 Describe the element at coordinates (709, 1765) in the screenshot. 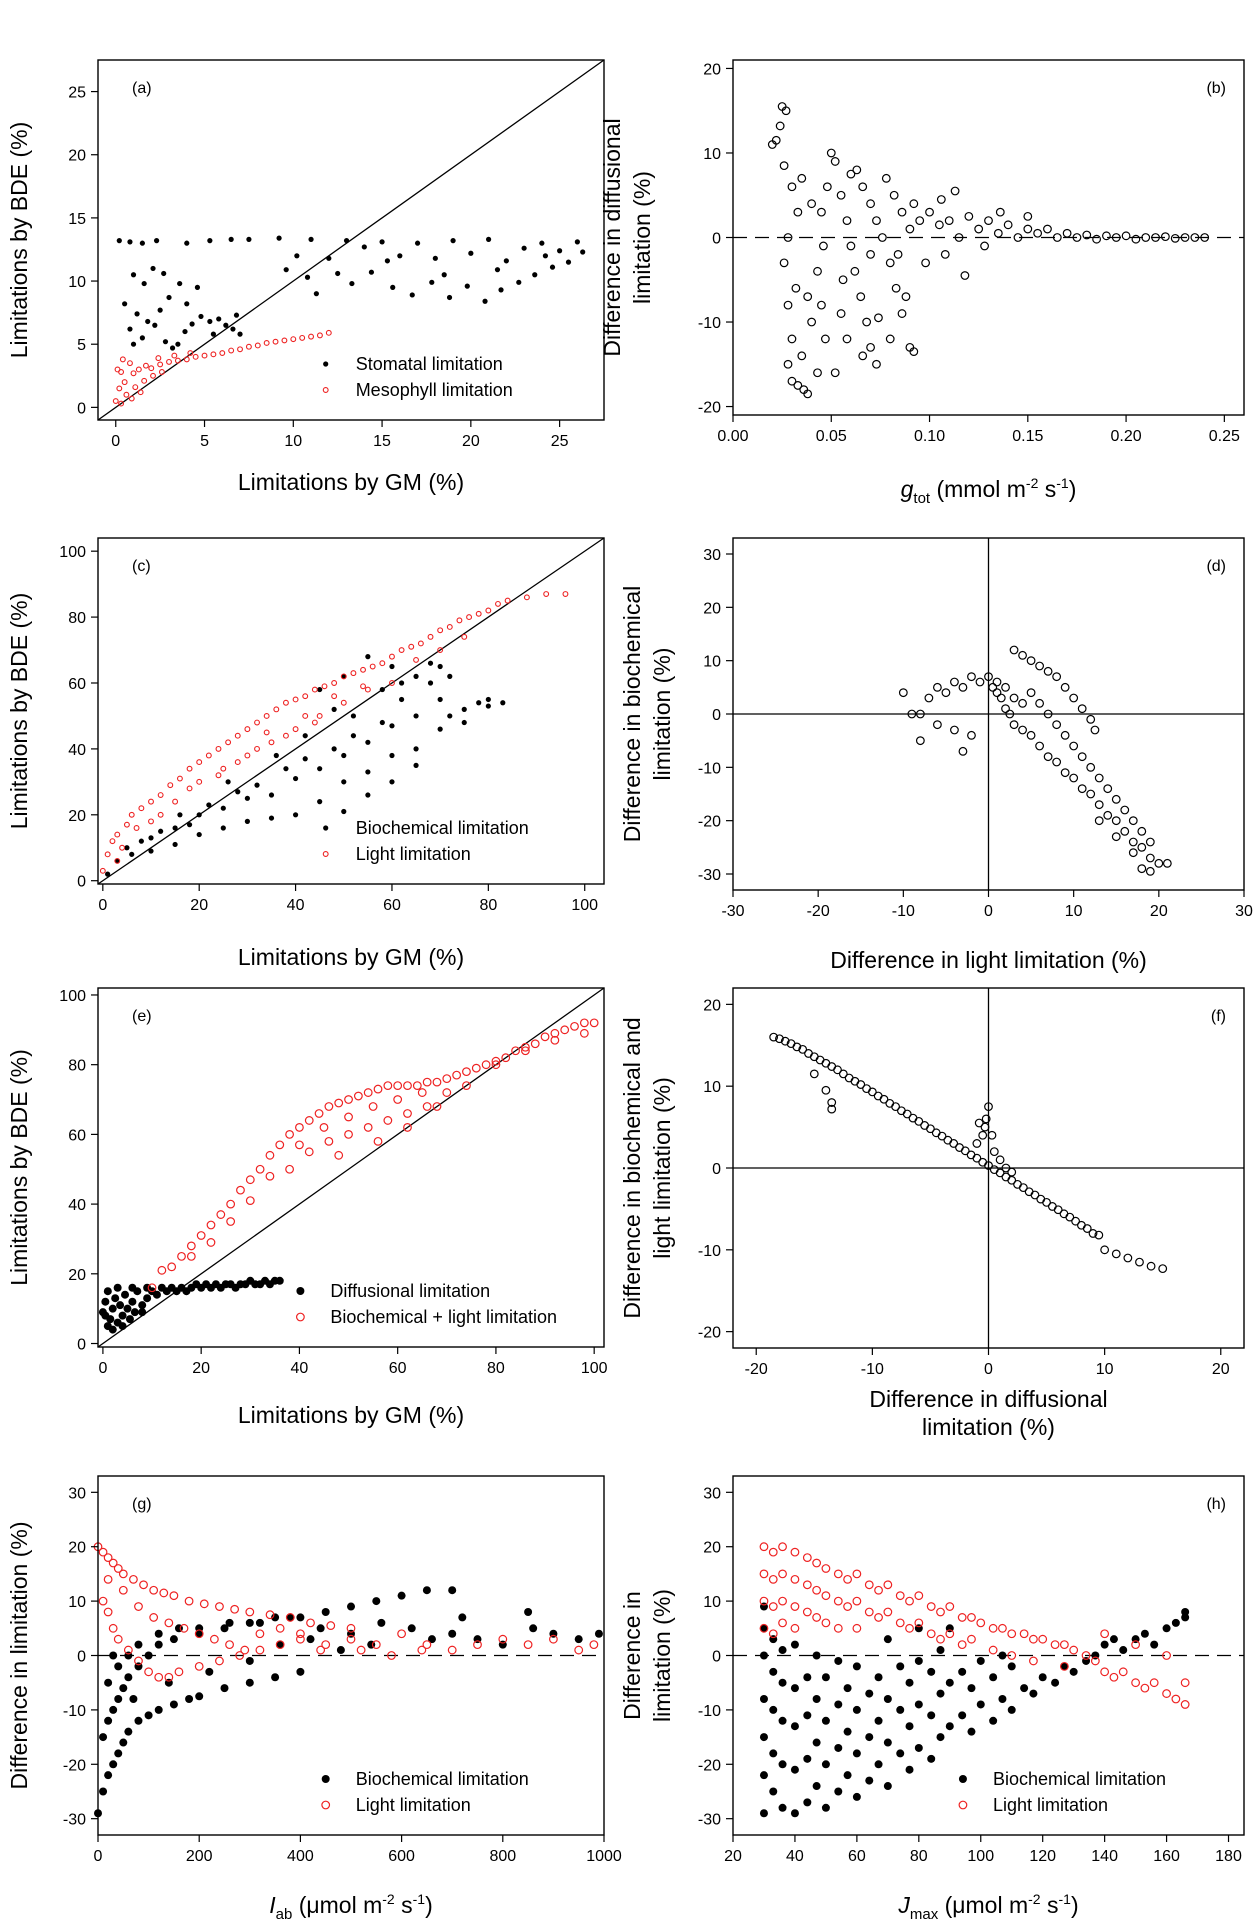

I see `y-tick-label: -20` at that location.